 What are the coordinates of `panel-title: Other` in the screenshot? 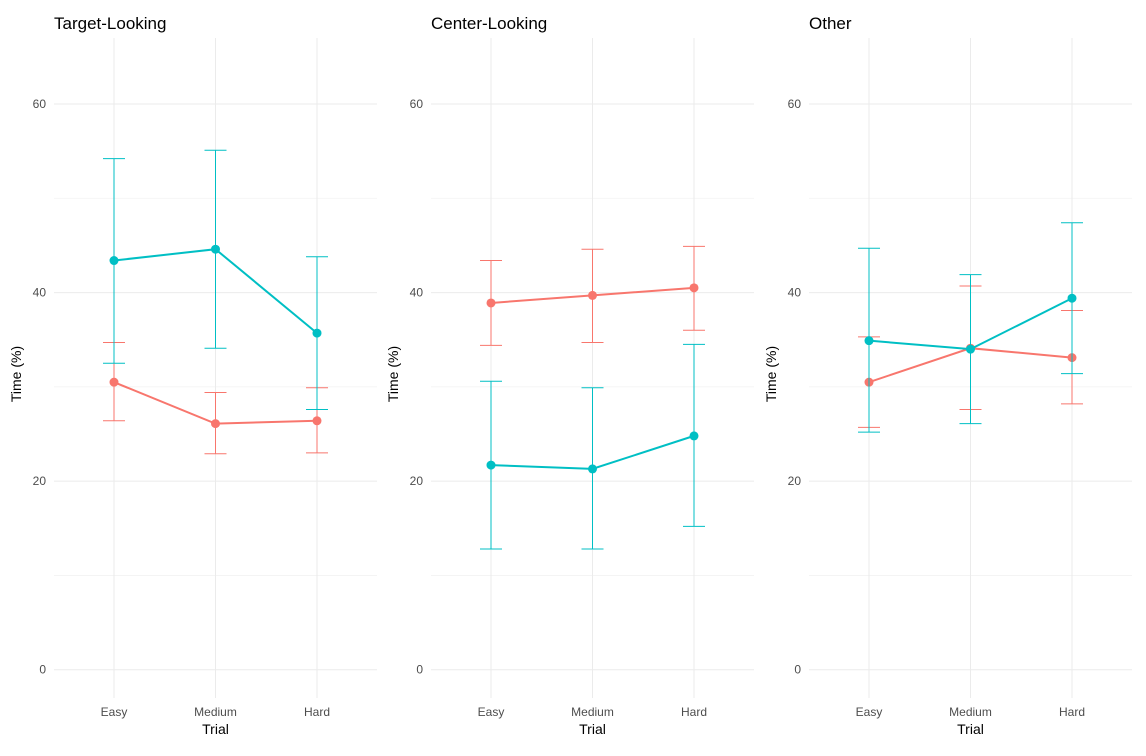 It's located at (830, 23).